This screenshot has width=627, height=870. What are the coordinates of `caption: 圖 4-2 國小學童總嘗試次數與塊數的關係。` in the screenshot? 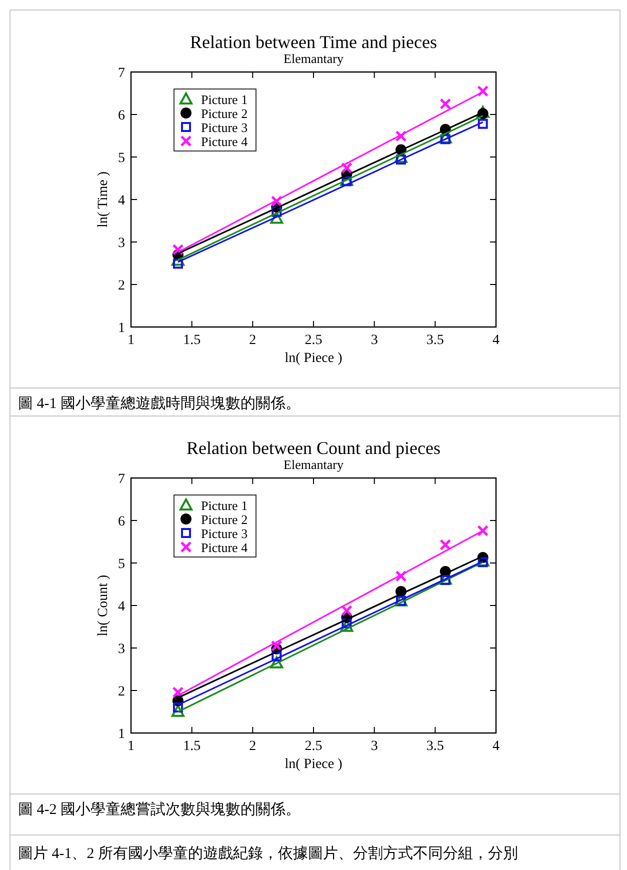 It's located at (159, 809).